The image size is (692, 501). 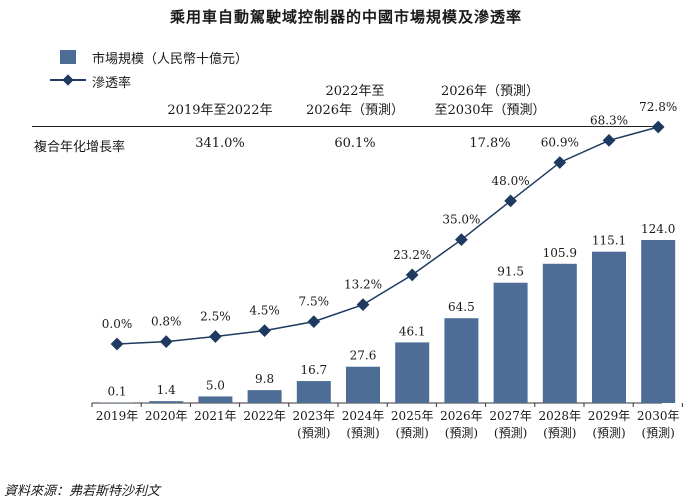 What do you see at coordinates (355, 143) in the screenshot?
I see `cagr-value-2: 60.1%` at bounding box center [355, 143].